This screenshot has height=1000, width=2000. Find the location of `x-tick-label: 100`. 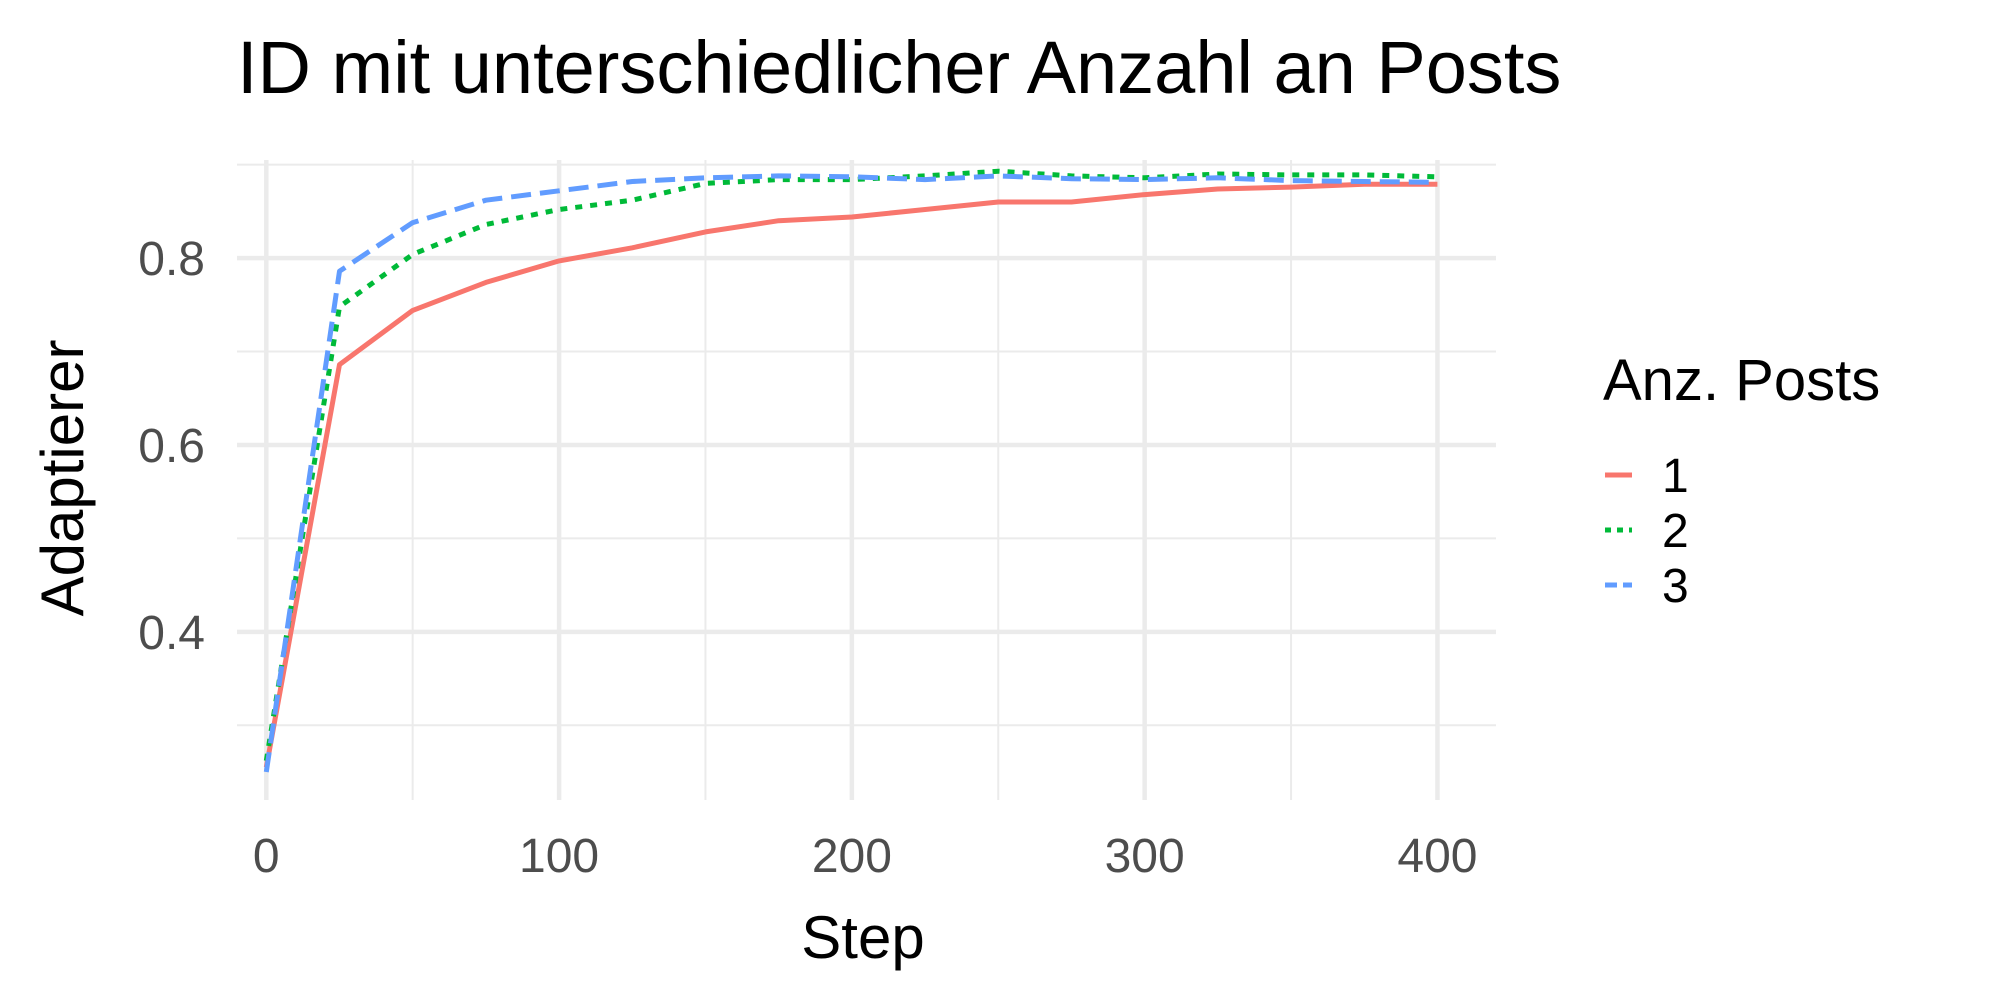

x-tick-label: 100 is located at coordinates (559, 856).